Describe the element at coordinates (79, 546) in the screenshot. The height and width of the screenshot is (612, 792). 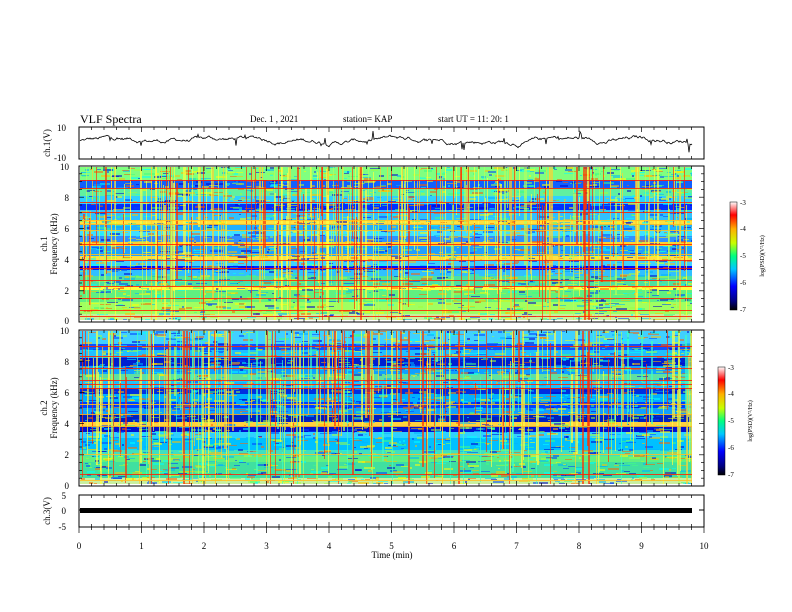
I see `time-tick-0: 0` at that location.